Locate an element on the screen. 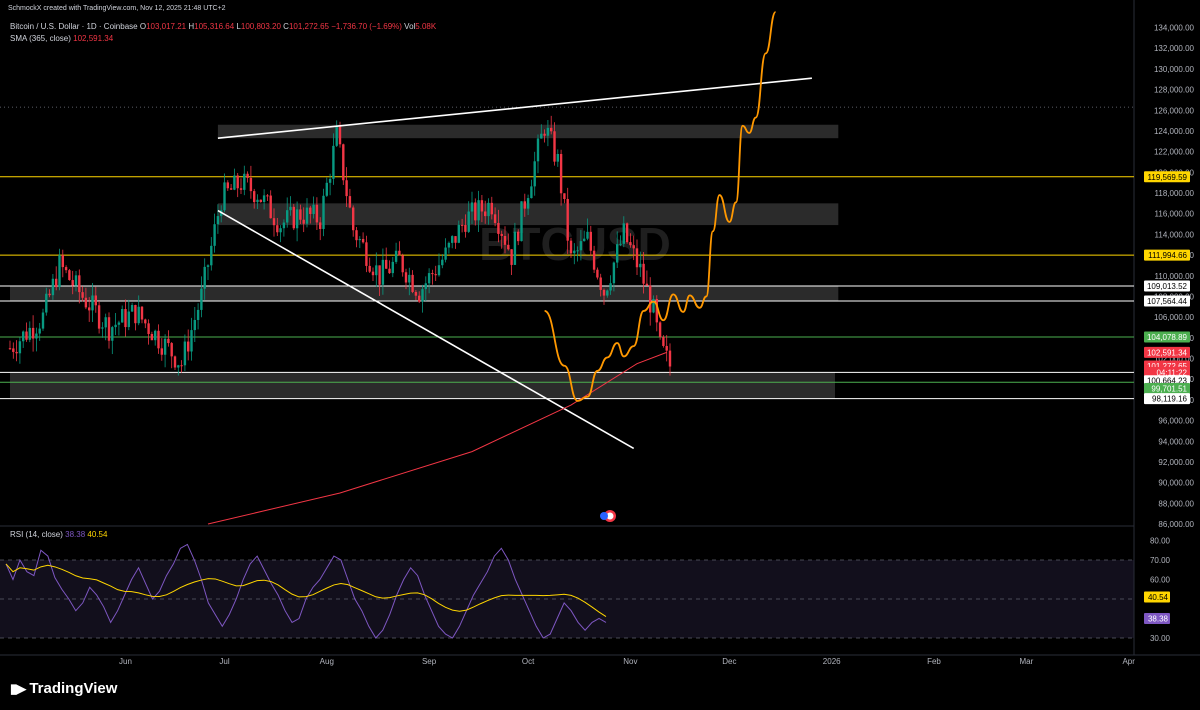 This screenshot has width=1200, height=710. price-tick-label: 92,000.00 is located at coordinates (1176, 462).